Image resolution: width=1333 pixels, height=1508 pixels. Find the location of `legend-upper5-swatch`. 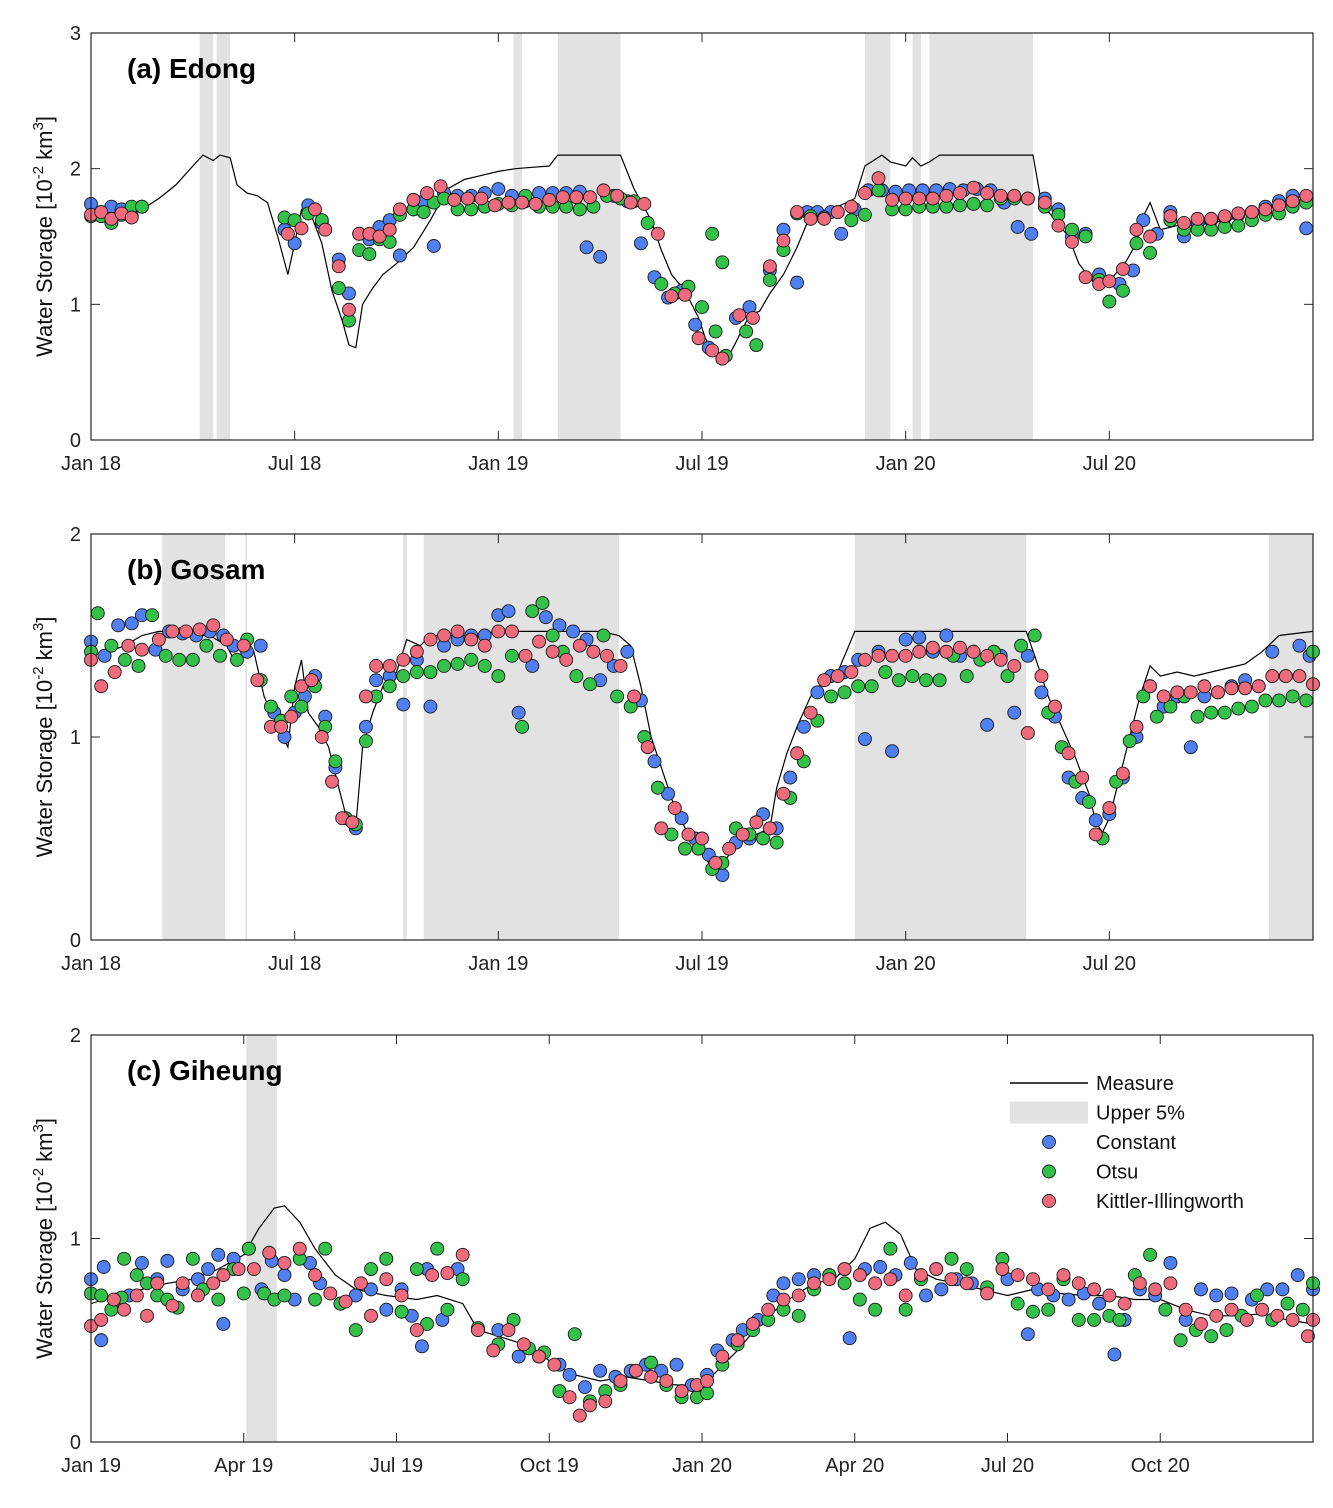

legend-upper5-swatch is located at coordinates (1049, 1112).